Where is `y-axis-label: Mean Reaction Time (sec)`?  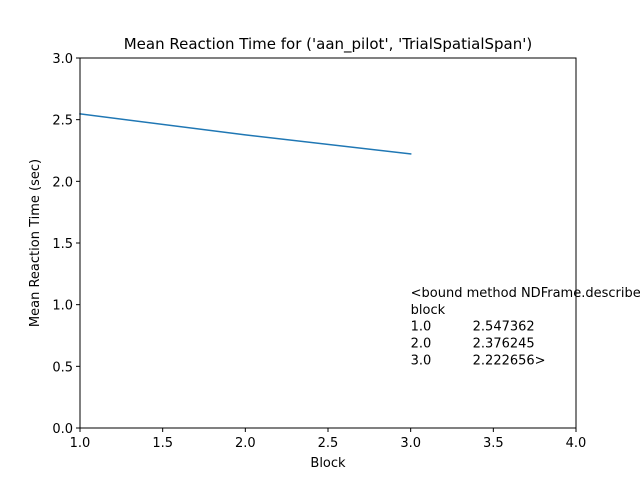 y-axis-label: Mean Reaction Time (sec) is located at coordinates (35, 243).